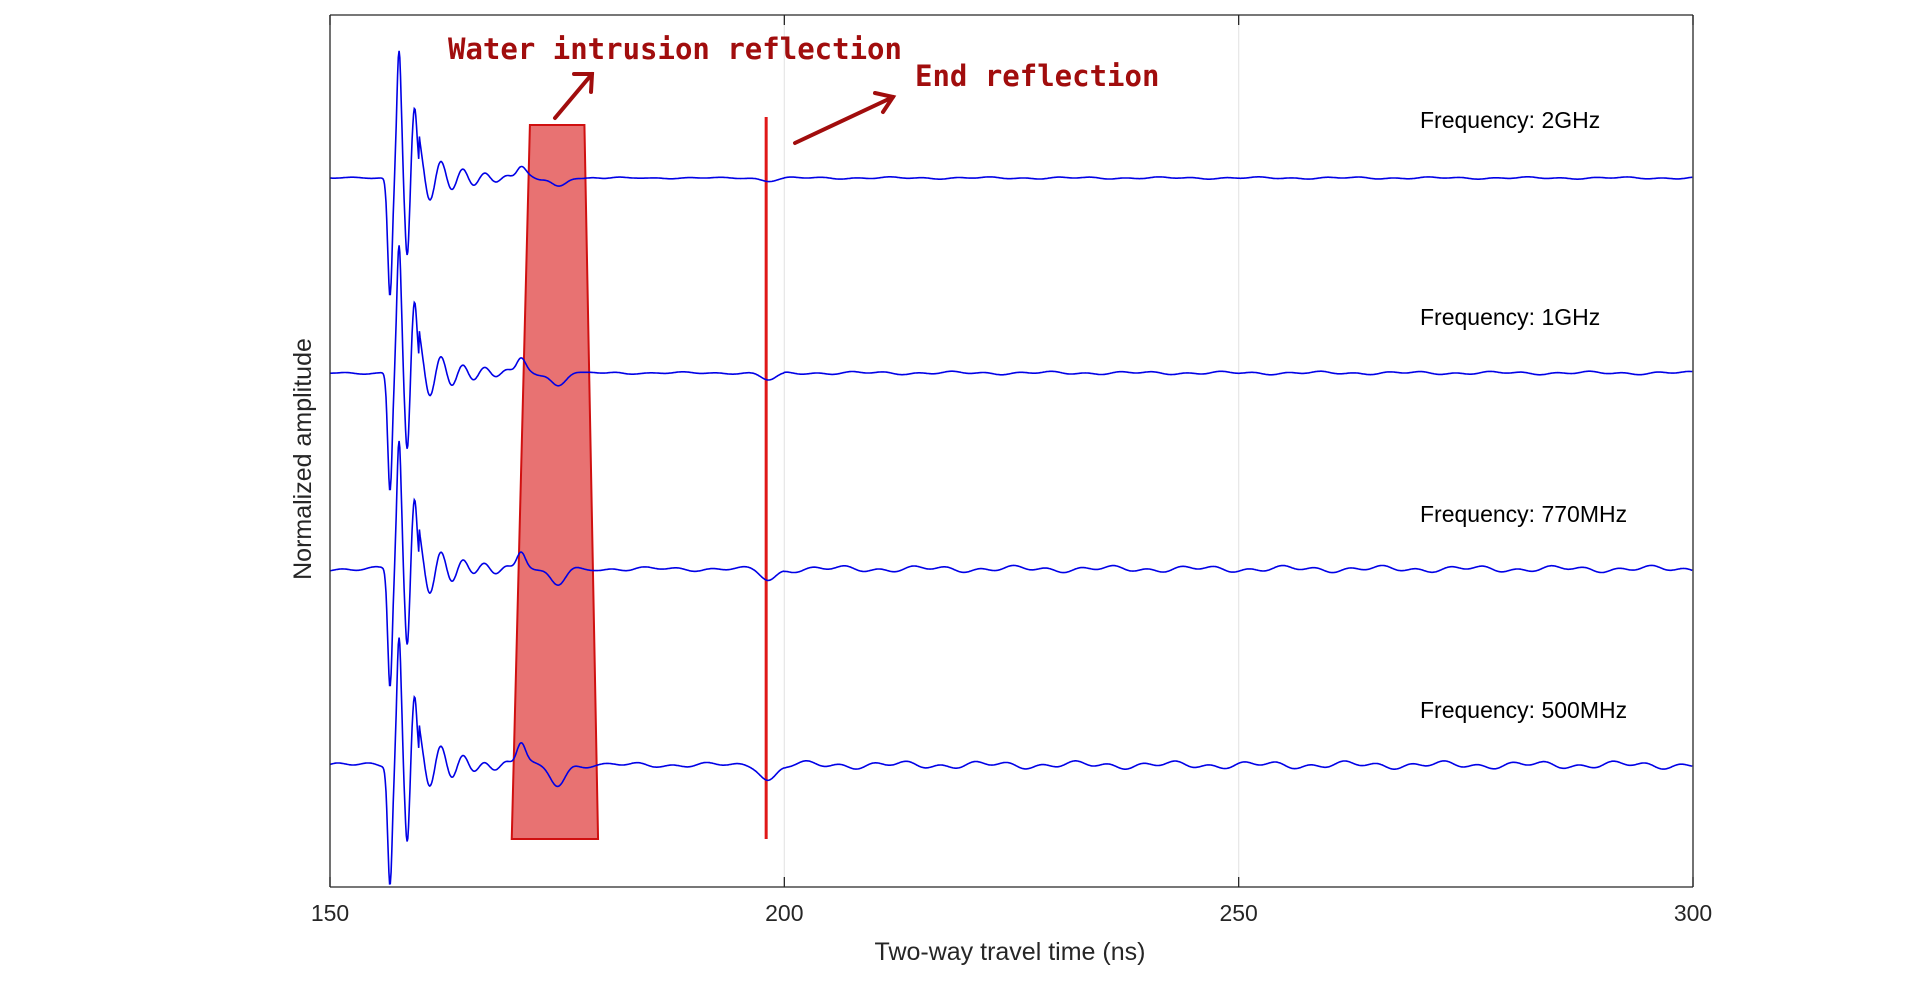 This screenshot has height=990, width=1932. Describe the element at coordinates (1523, 514) in the screenshot. I see `series-label: Frequency: 770MHz` at that location.